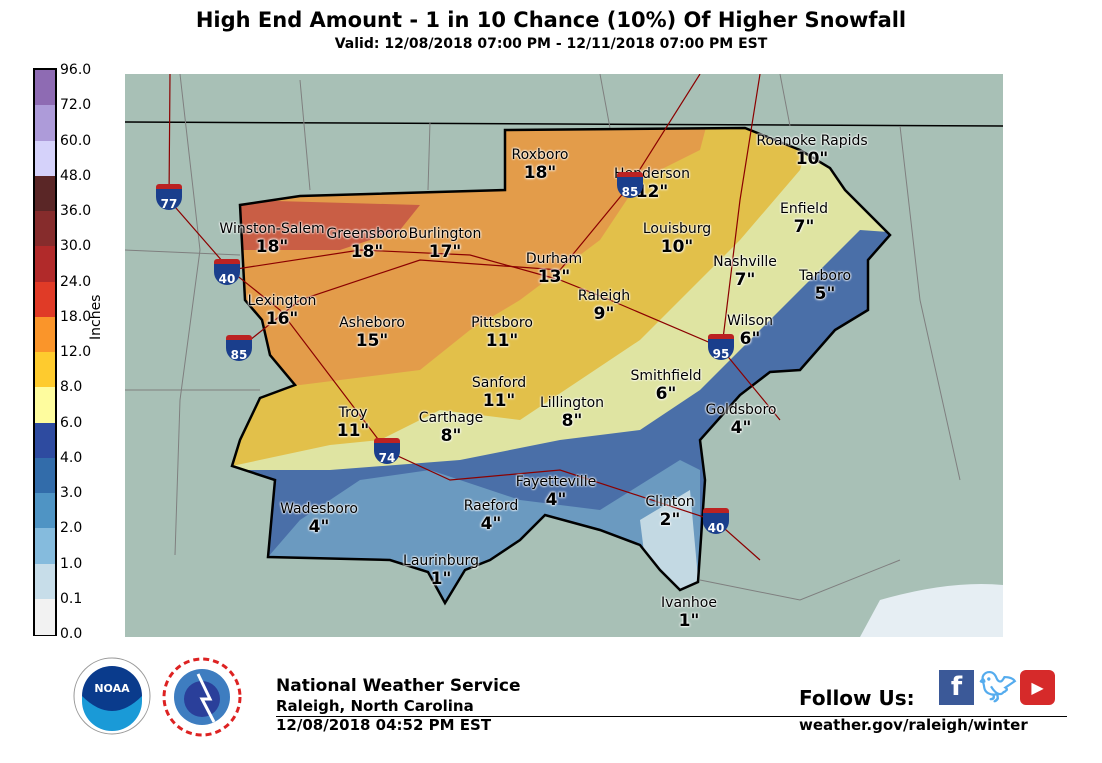 The height and width of the screenshot is (763, 1102). What do you see at coordinates (282, 301) in the screenshot?
I see `city-name: Lexington` at bounding box center [282, 301].